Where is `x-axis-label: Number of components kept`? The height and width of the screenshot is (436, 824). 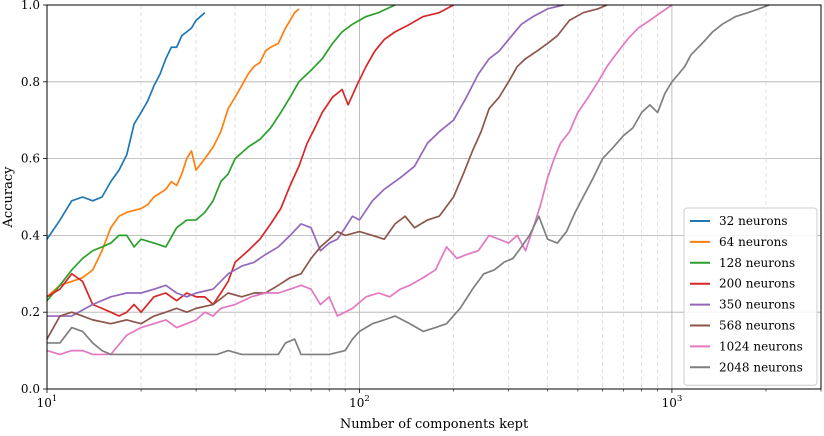 x-axis-label: Number of components kept is located at coordinates (434, 424).